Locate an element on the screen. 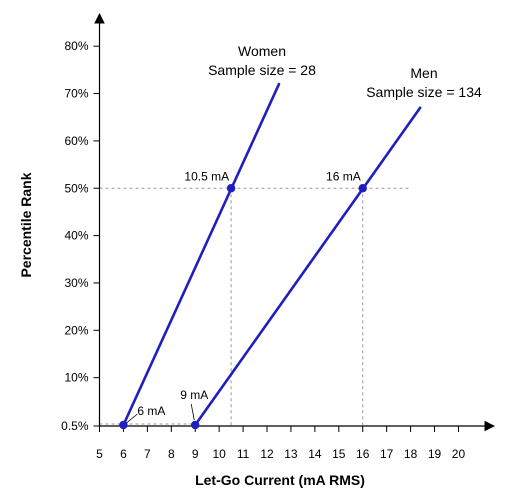 The width and height of the screenshot is (512, 496). y-tick-label: 10% is located at coordinates (76, 378).